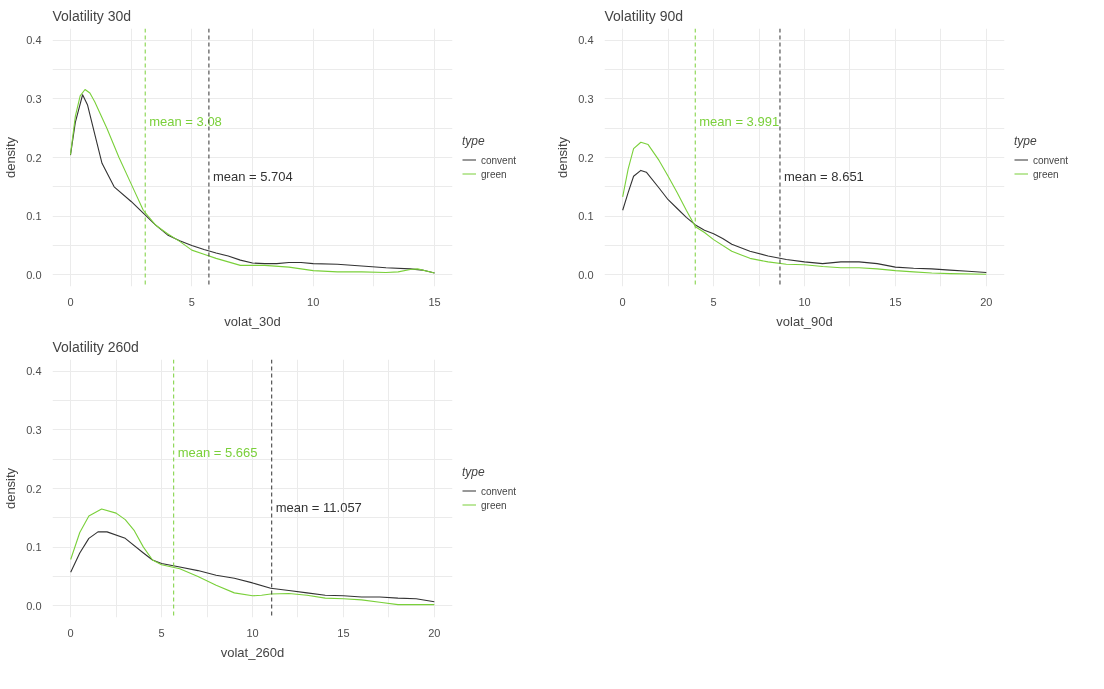 This screenshot has width=1104, height=689. I want to click on chart-title: Volatility 260d, so click(95, 346).